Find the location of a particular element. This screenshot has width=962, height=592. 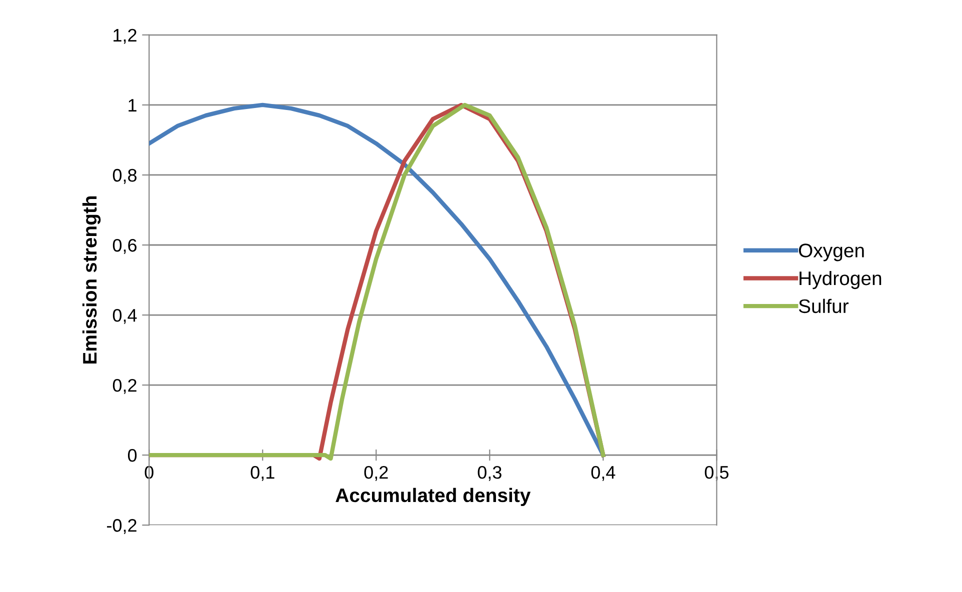

y-tick-label: 0,6 is located at coordinates (124, 246).